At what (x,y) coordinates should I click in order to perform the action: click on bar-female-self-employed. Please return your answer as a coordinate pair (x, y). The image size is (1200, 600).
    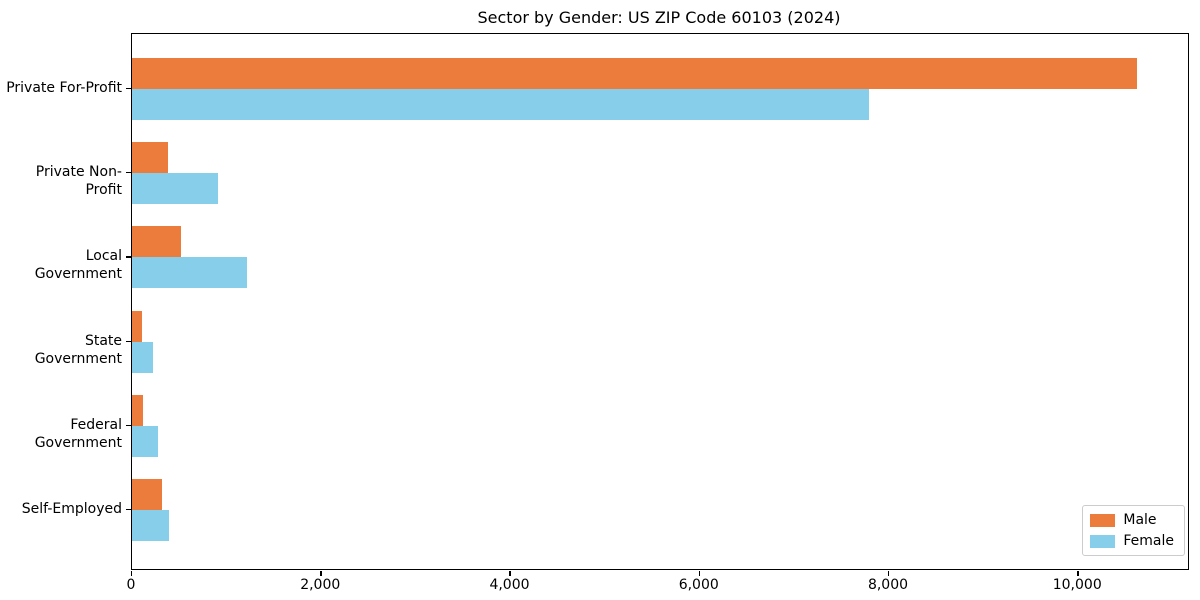
    Looking at the image, I should click on (150, 525).